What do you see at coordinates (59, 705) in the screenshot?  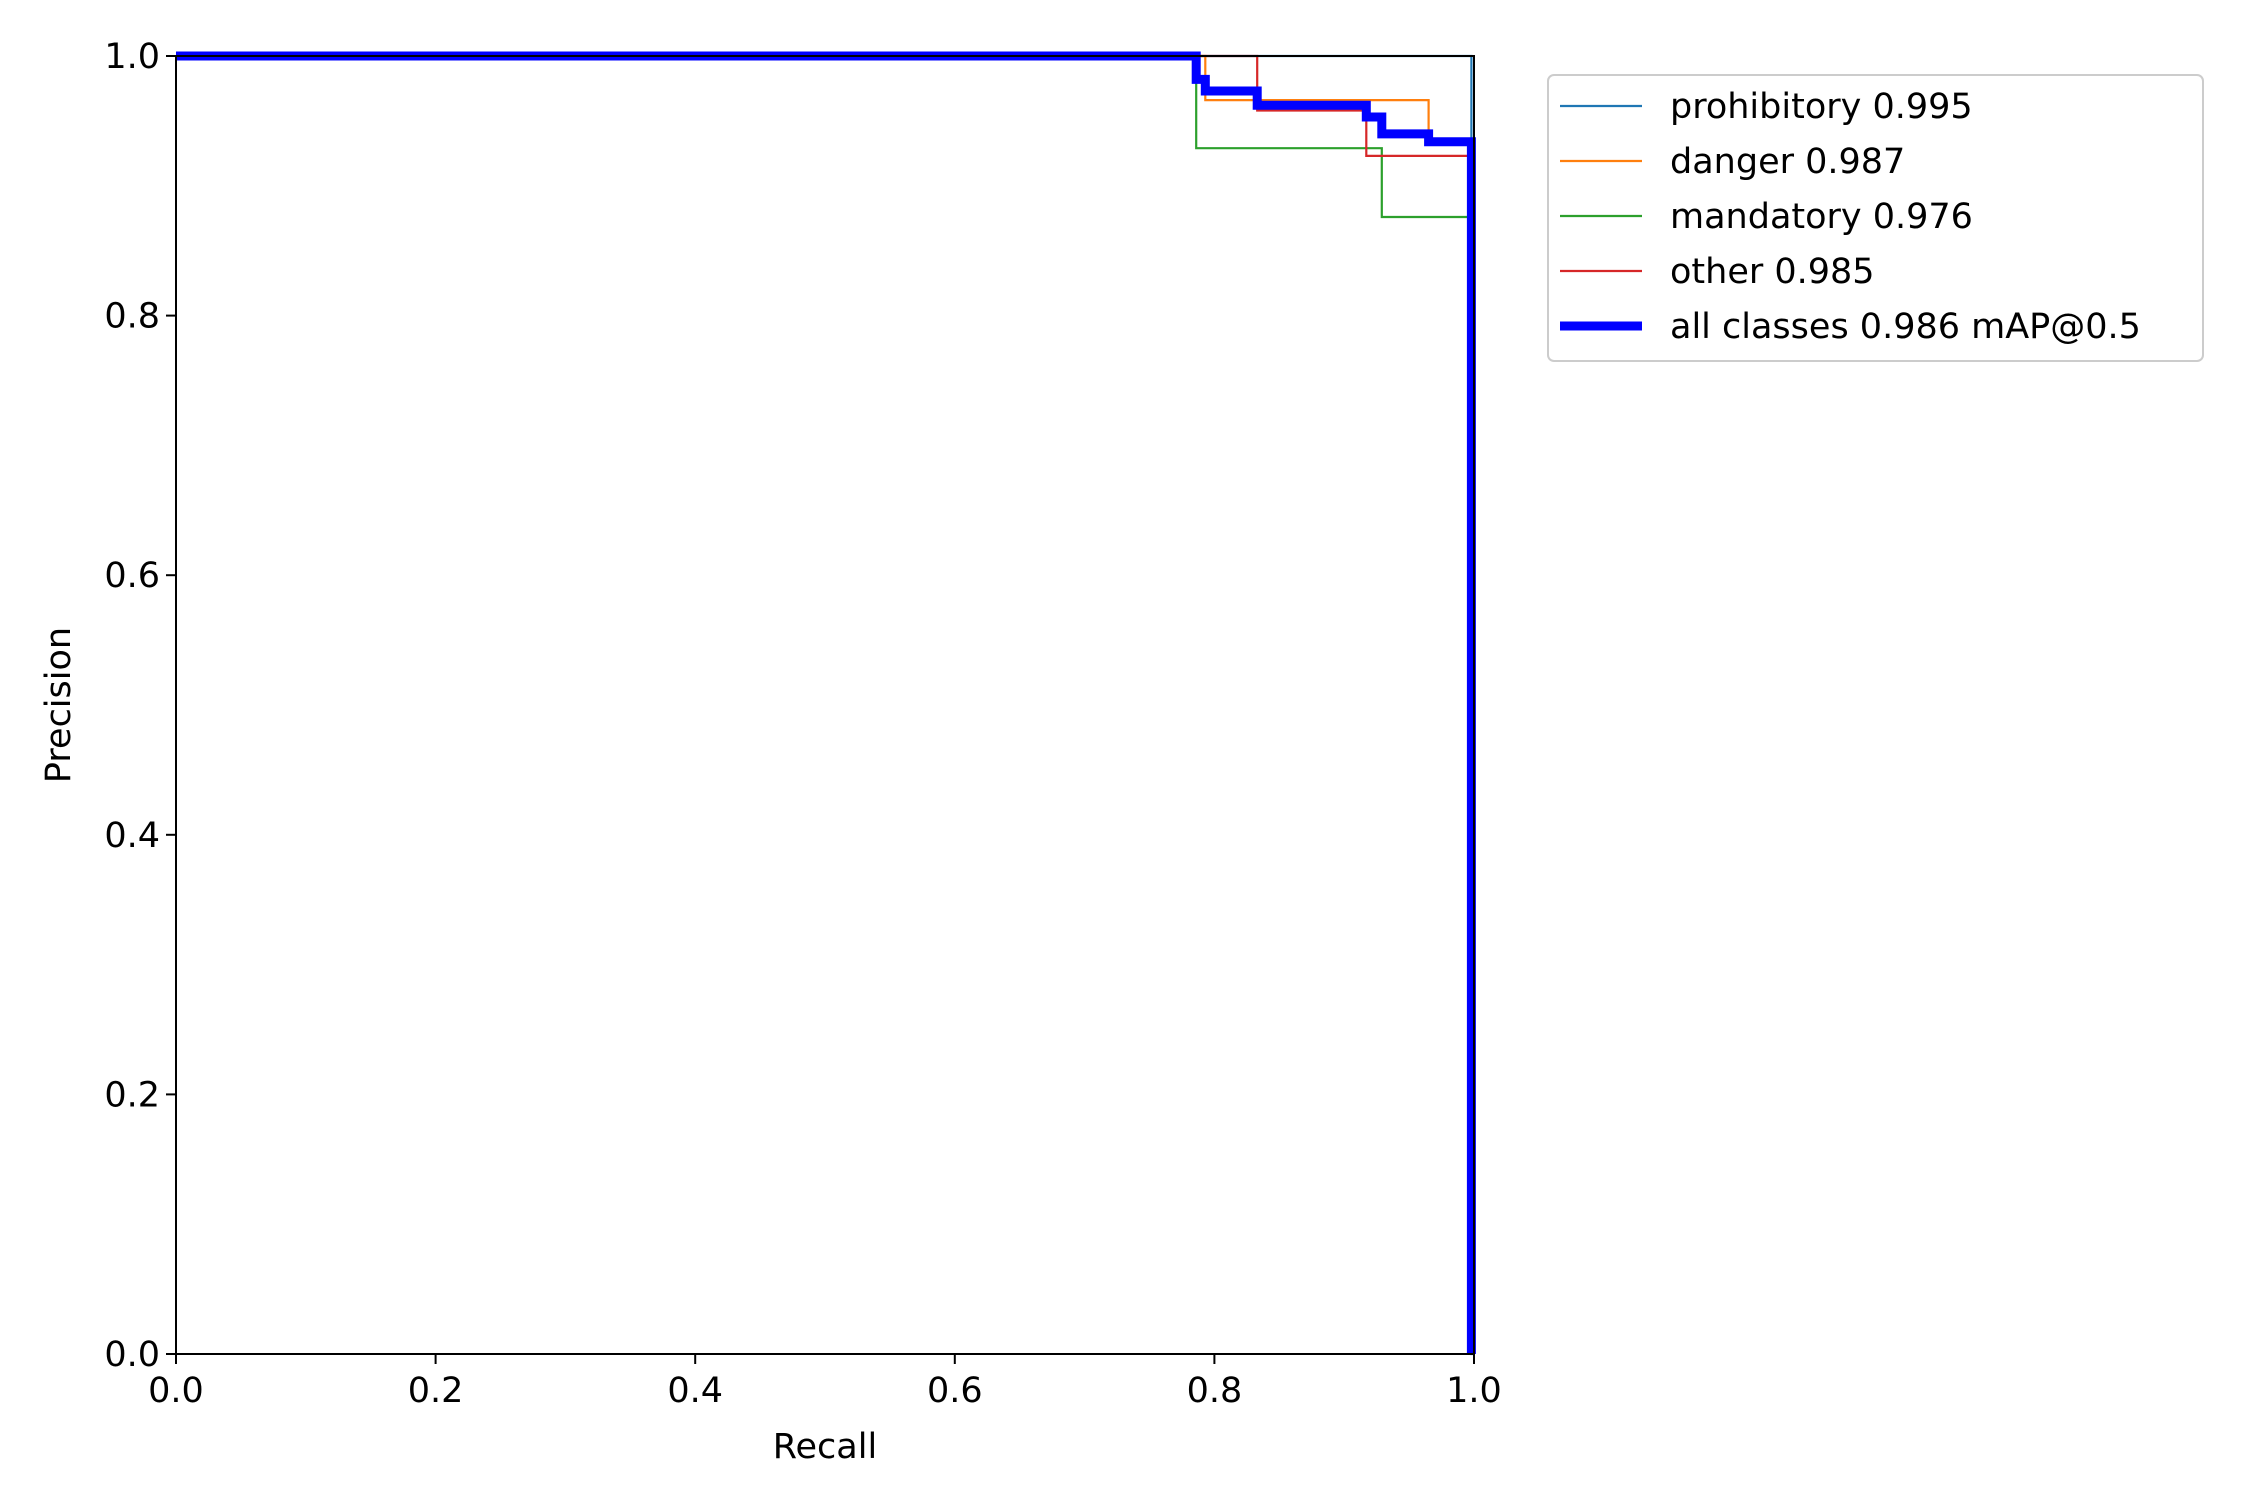 I see `y-axis-label: Precision` at bounding box center [59, 705].